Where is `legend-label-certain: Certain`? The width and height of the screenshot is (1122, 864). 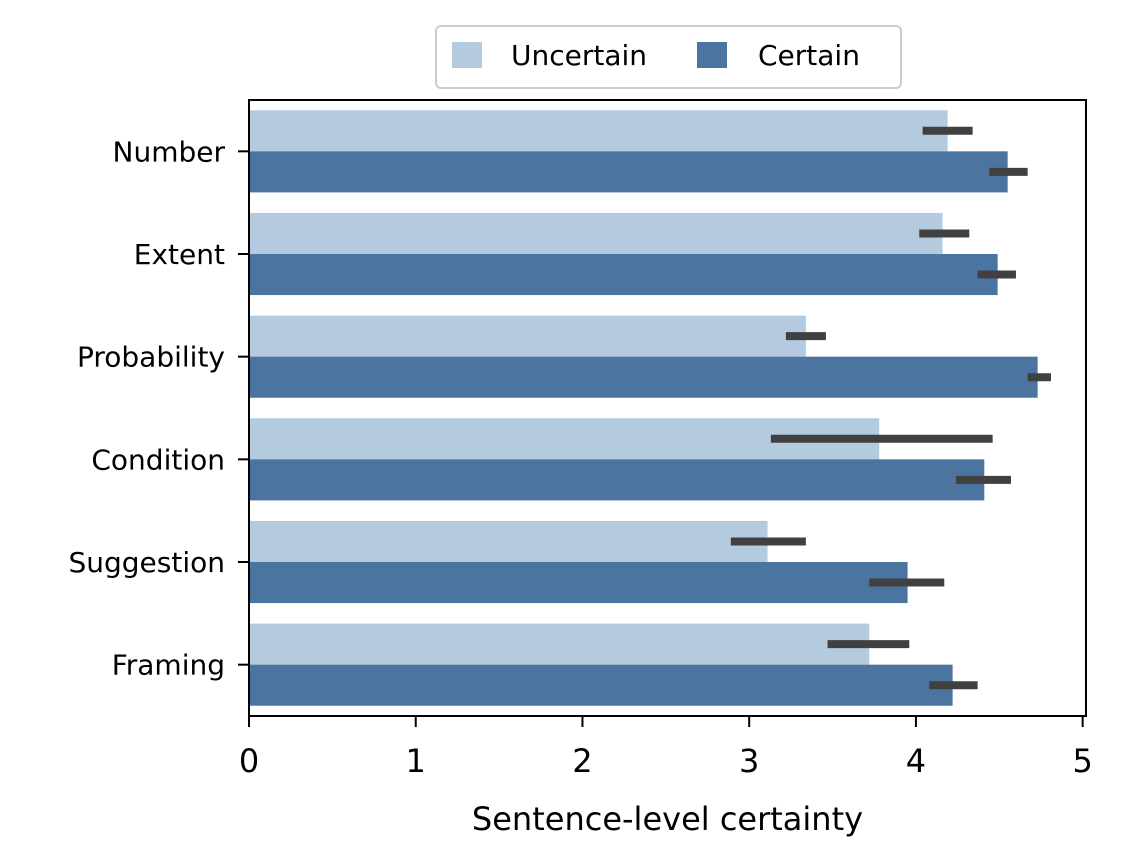 legend-label-certain: Certain is located at coordinates (809, 55).